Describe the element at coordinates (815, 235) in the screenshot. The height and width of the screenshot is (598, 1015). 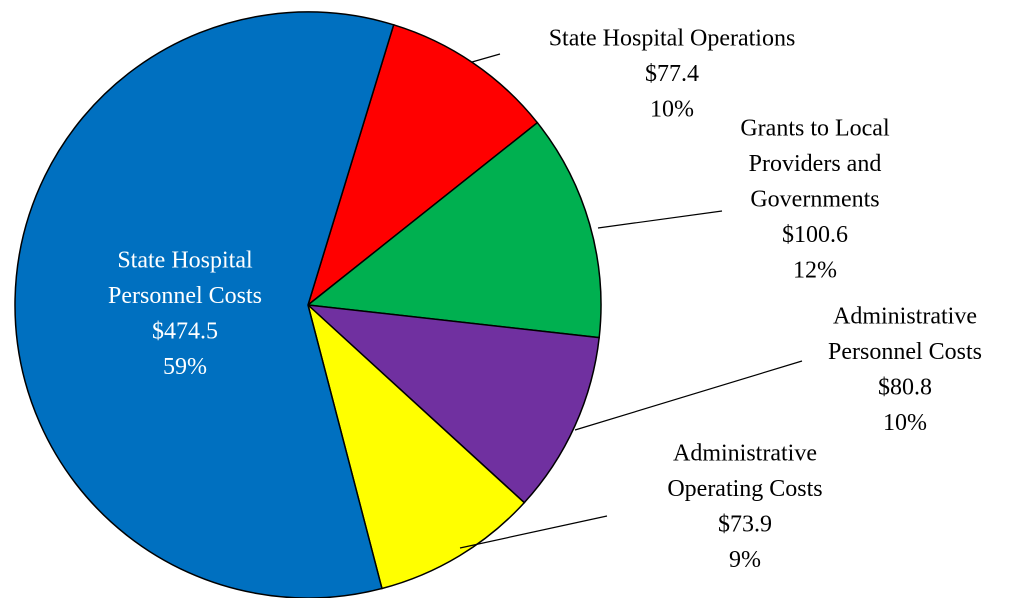
I see `value-label: $100.6` at that location.